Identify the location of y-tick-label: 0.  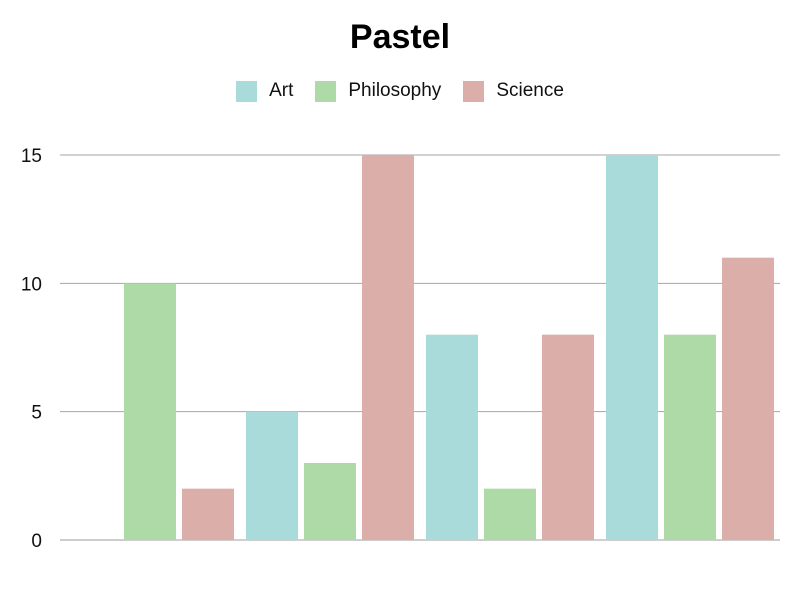
(36, 541).